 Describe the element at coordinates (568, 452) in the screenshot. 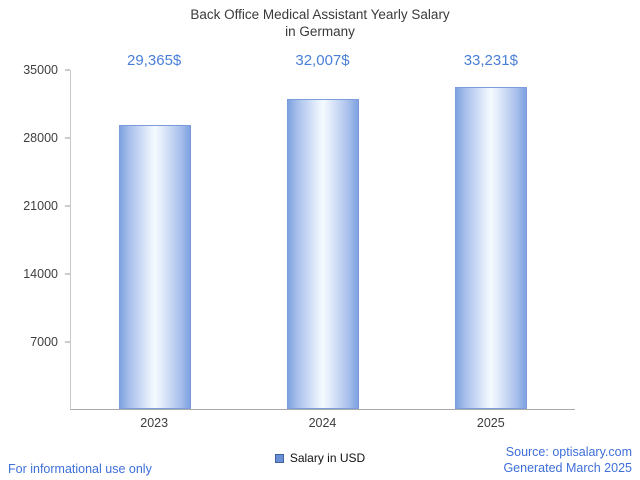

I see `source-link: Source: optisalary.com` at that location.